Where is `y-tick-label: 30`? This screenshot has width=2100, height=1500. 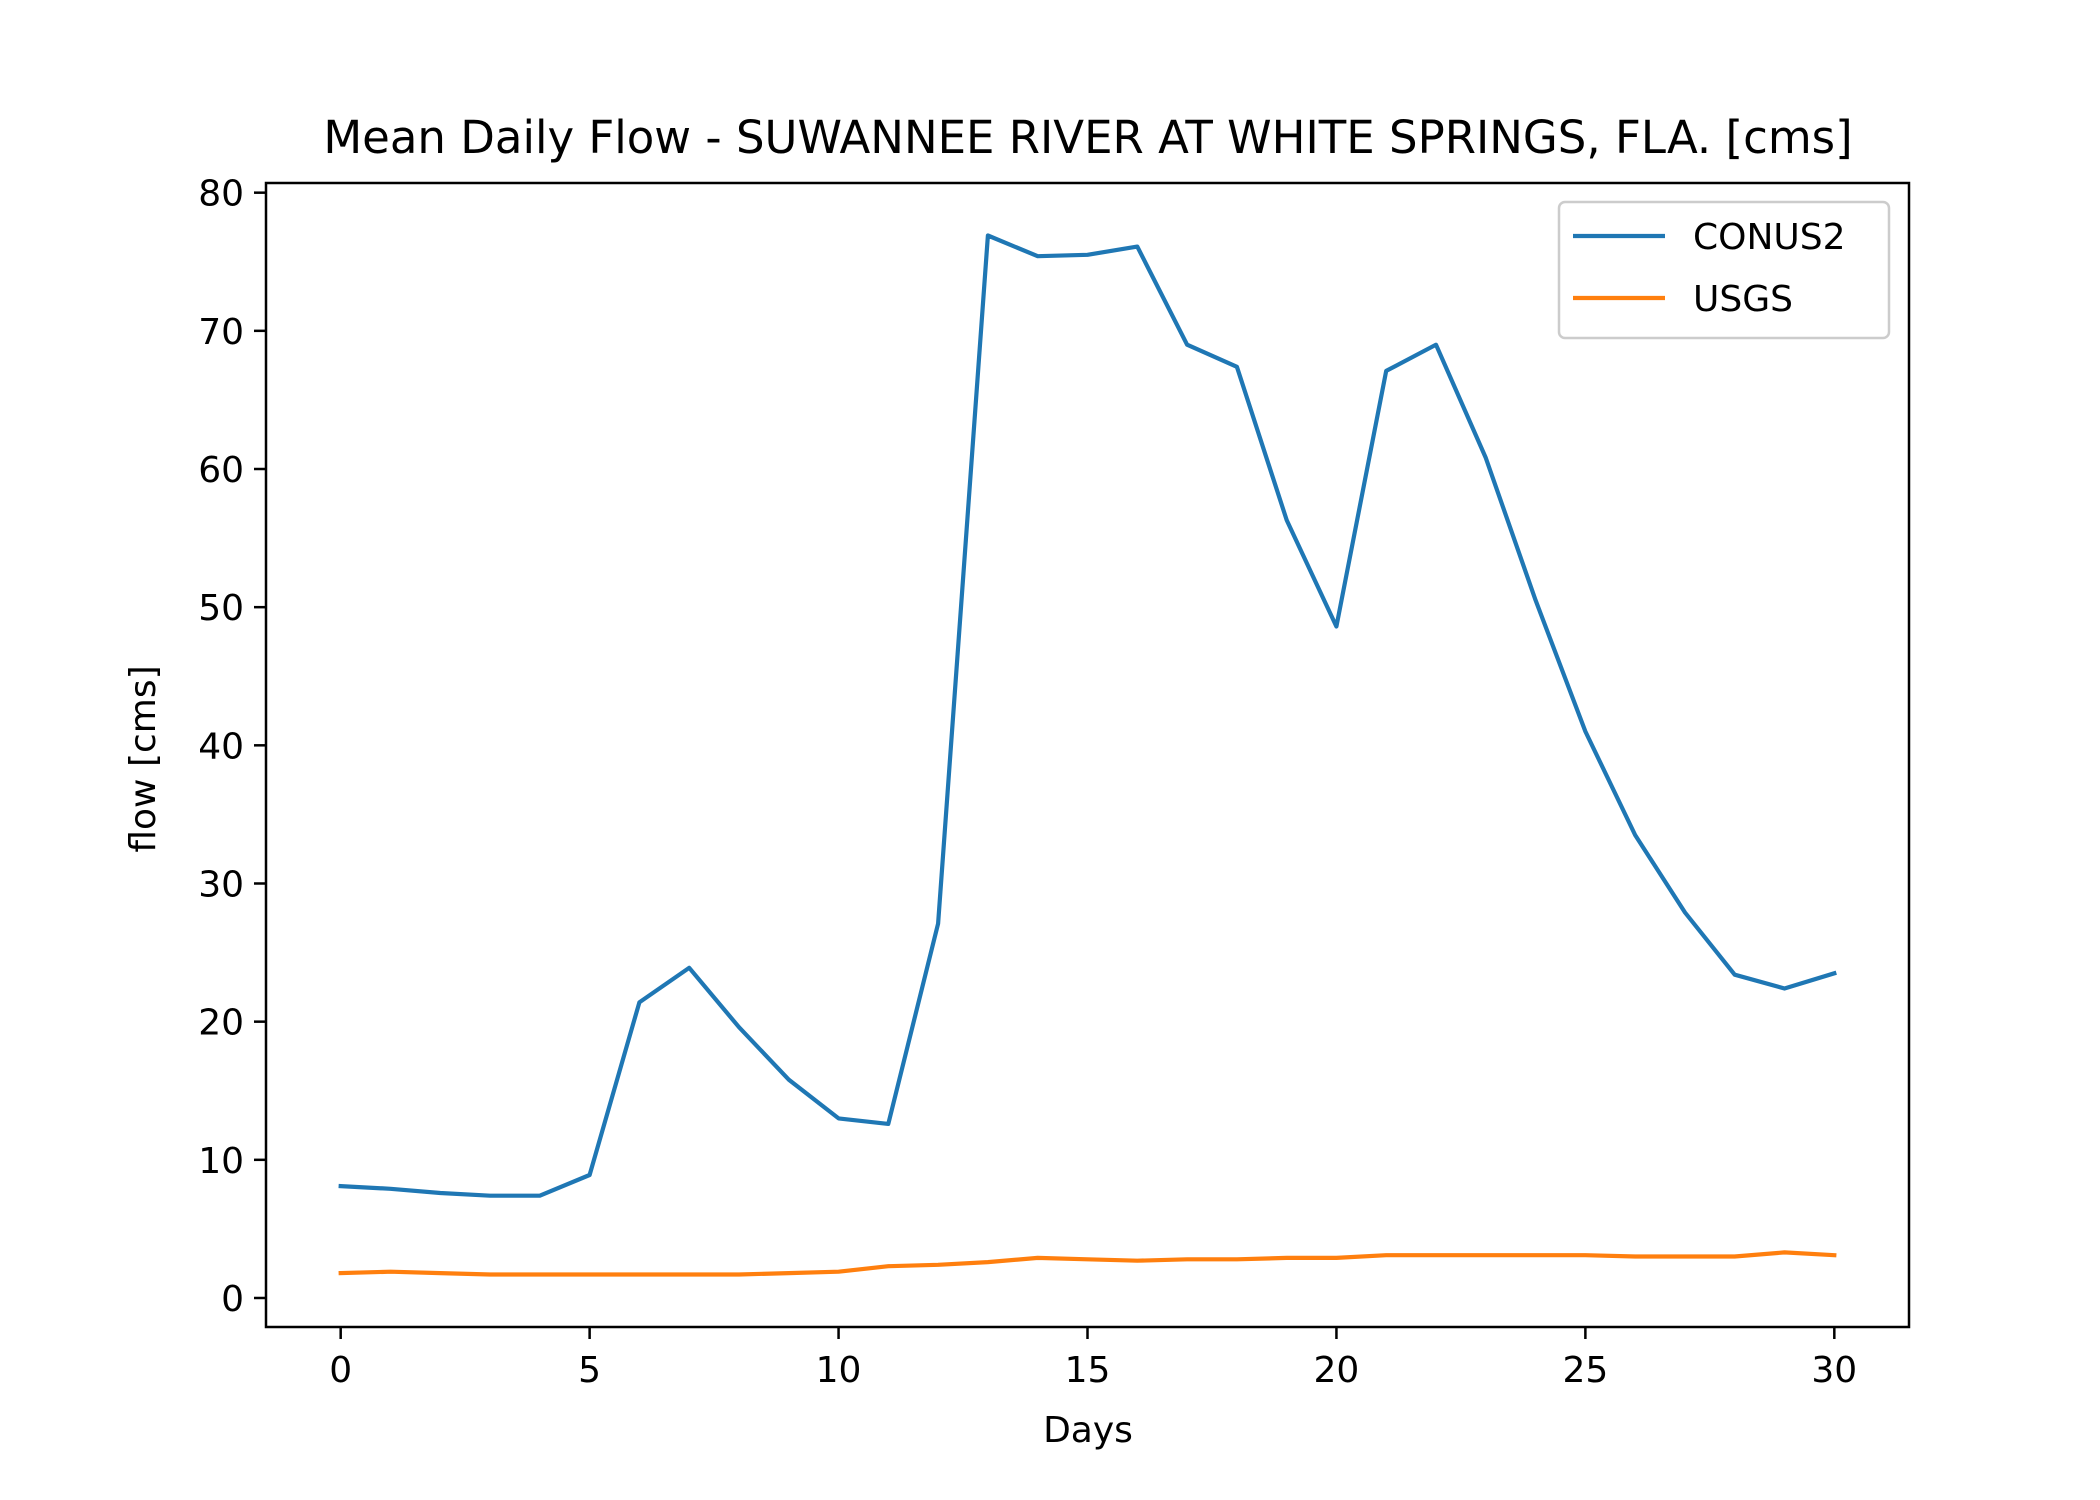
y-tick-label: 30 is located at coordinates (221, 884).